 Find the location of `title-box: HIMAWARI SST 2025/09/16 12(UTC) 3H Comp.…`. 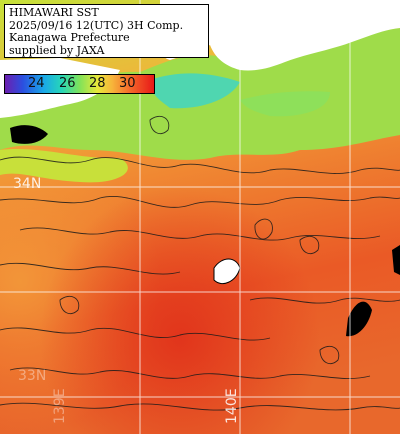

title-box: HIMAWARI SST 2025/09/16 12(UTC) 3H Comp.… is located at coordinates (106, 31).